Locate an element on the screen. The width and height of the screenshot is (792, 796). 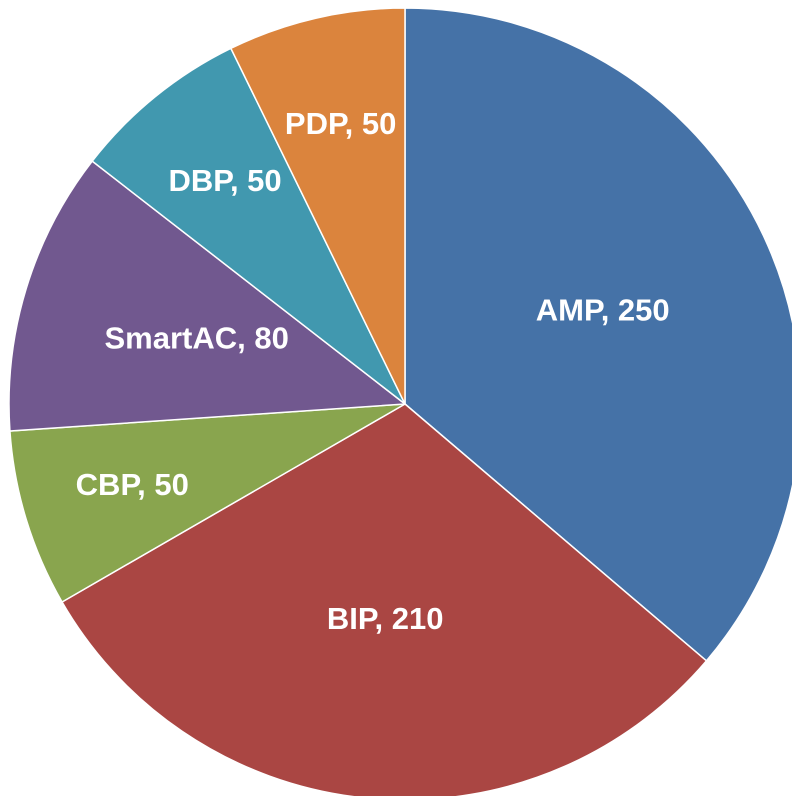
data-label: AMP, 250 is located at coordinates (603, 310).